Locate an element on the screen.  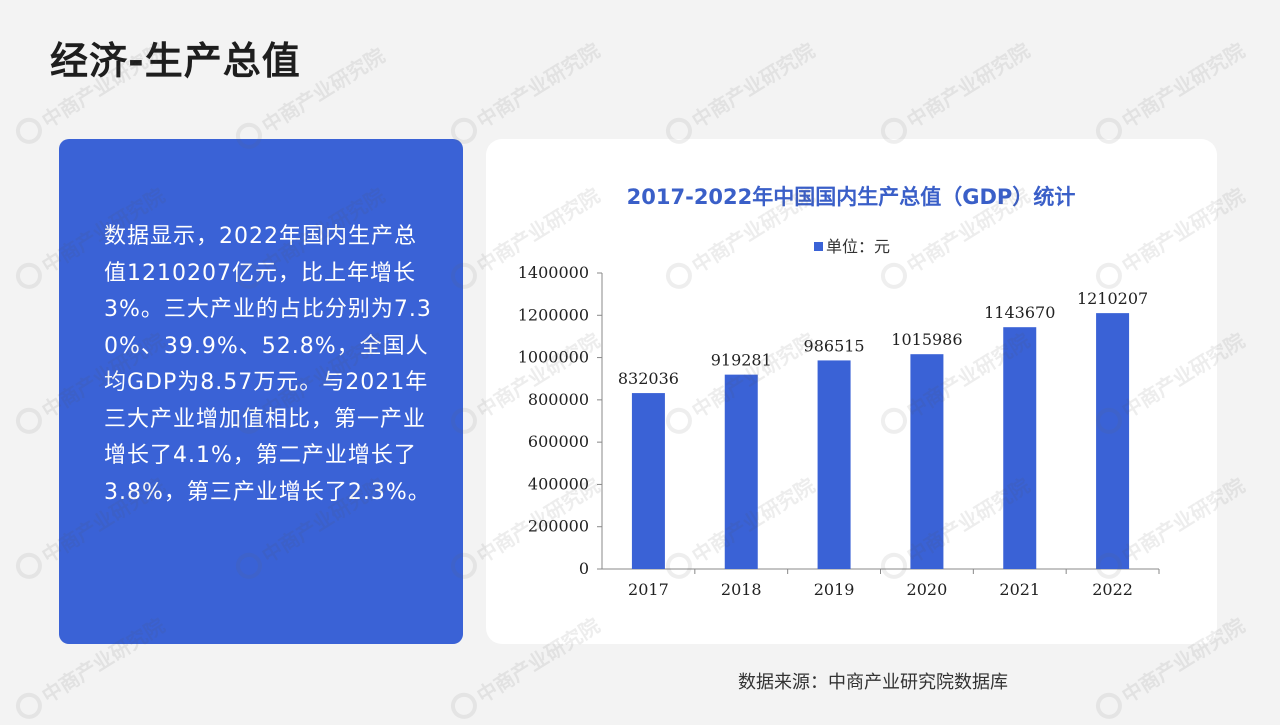
page-title: 经济-生产总值 is located at coordinates (175, 61).